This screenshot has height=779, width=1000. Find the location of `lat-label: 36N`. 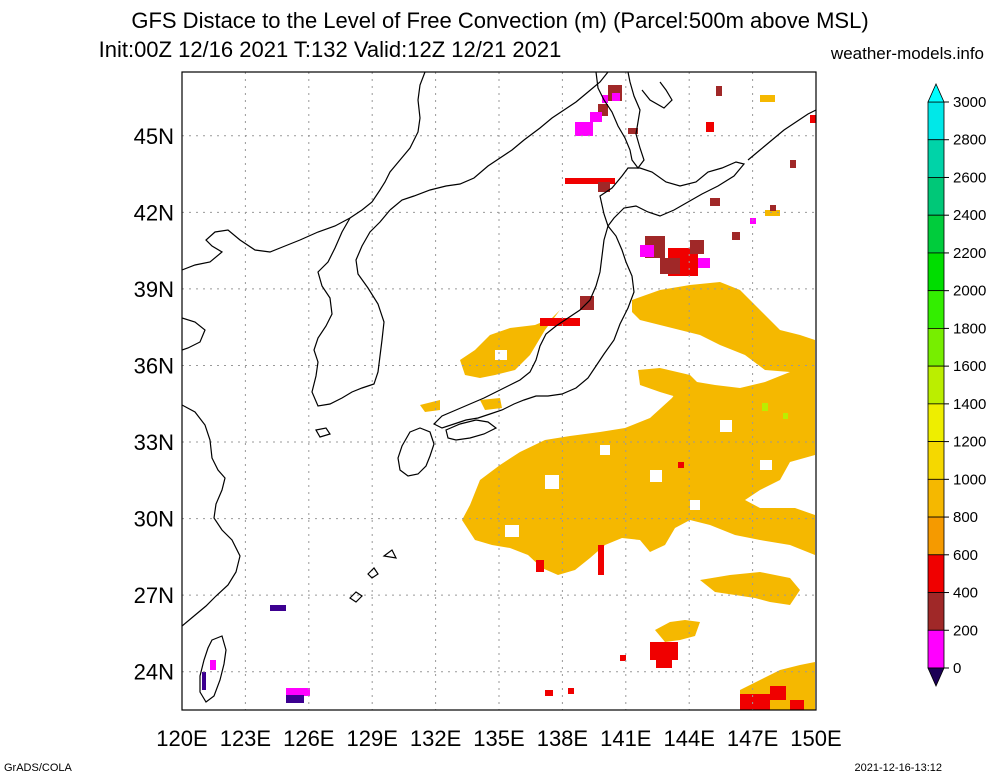

lat-label: 36N is located at coordinates (154, 365).